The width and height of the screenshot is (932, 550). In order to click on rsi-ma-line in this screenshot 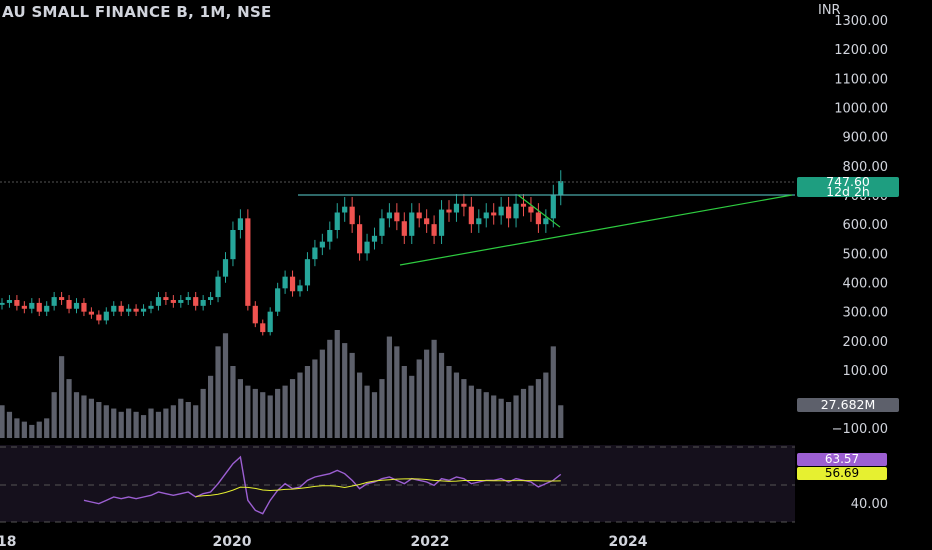, I will do `click(378, 488)`.